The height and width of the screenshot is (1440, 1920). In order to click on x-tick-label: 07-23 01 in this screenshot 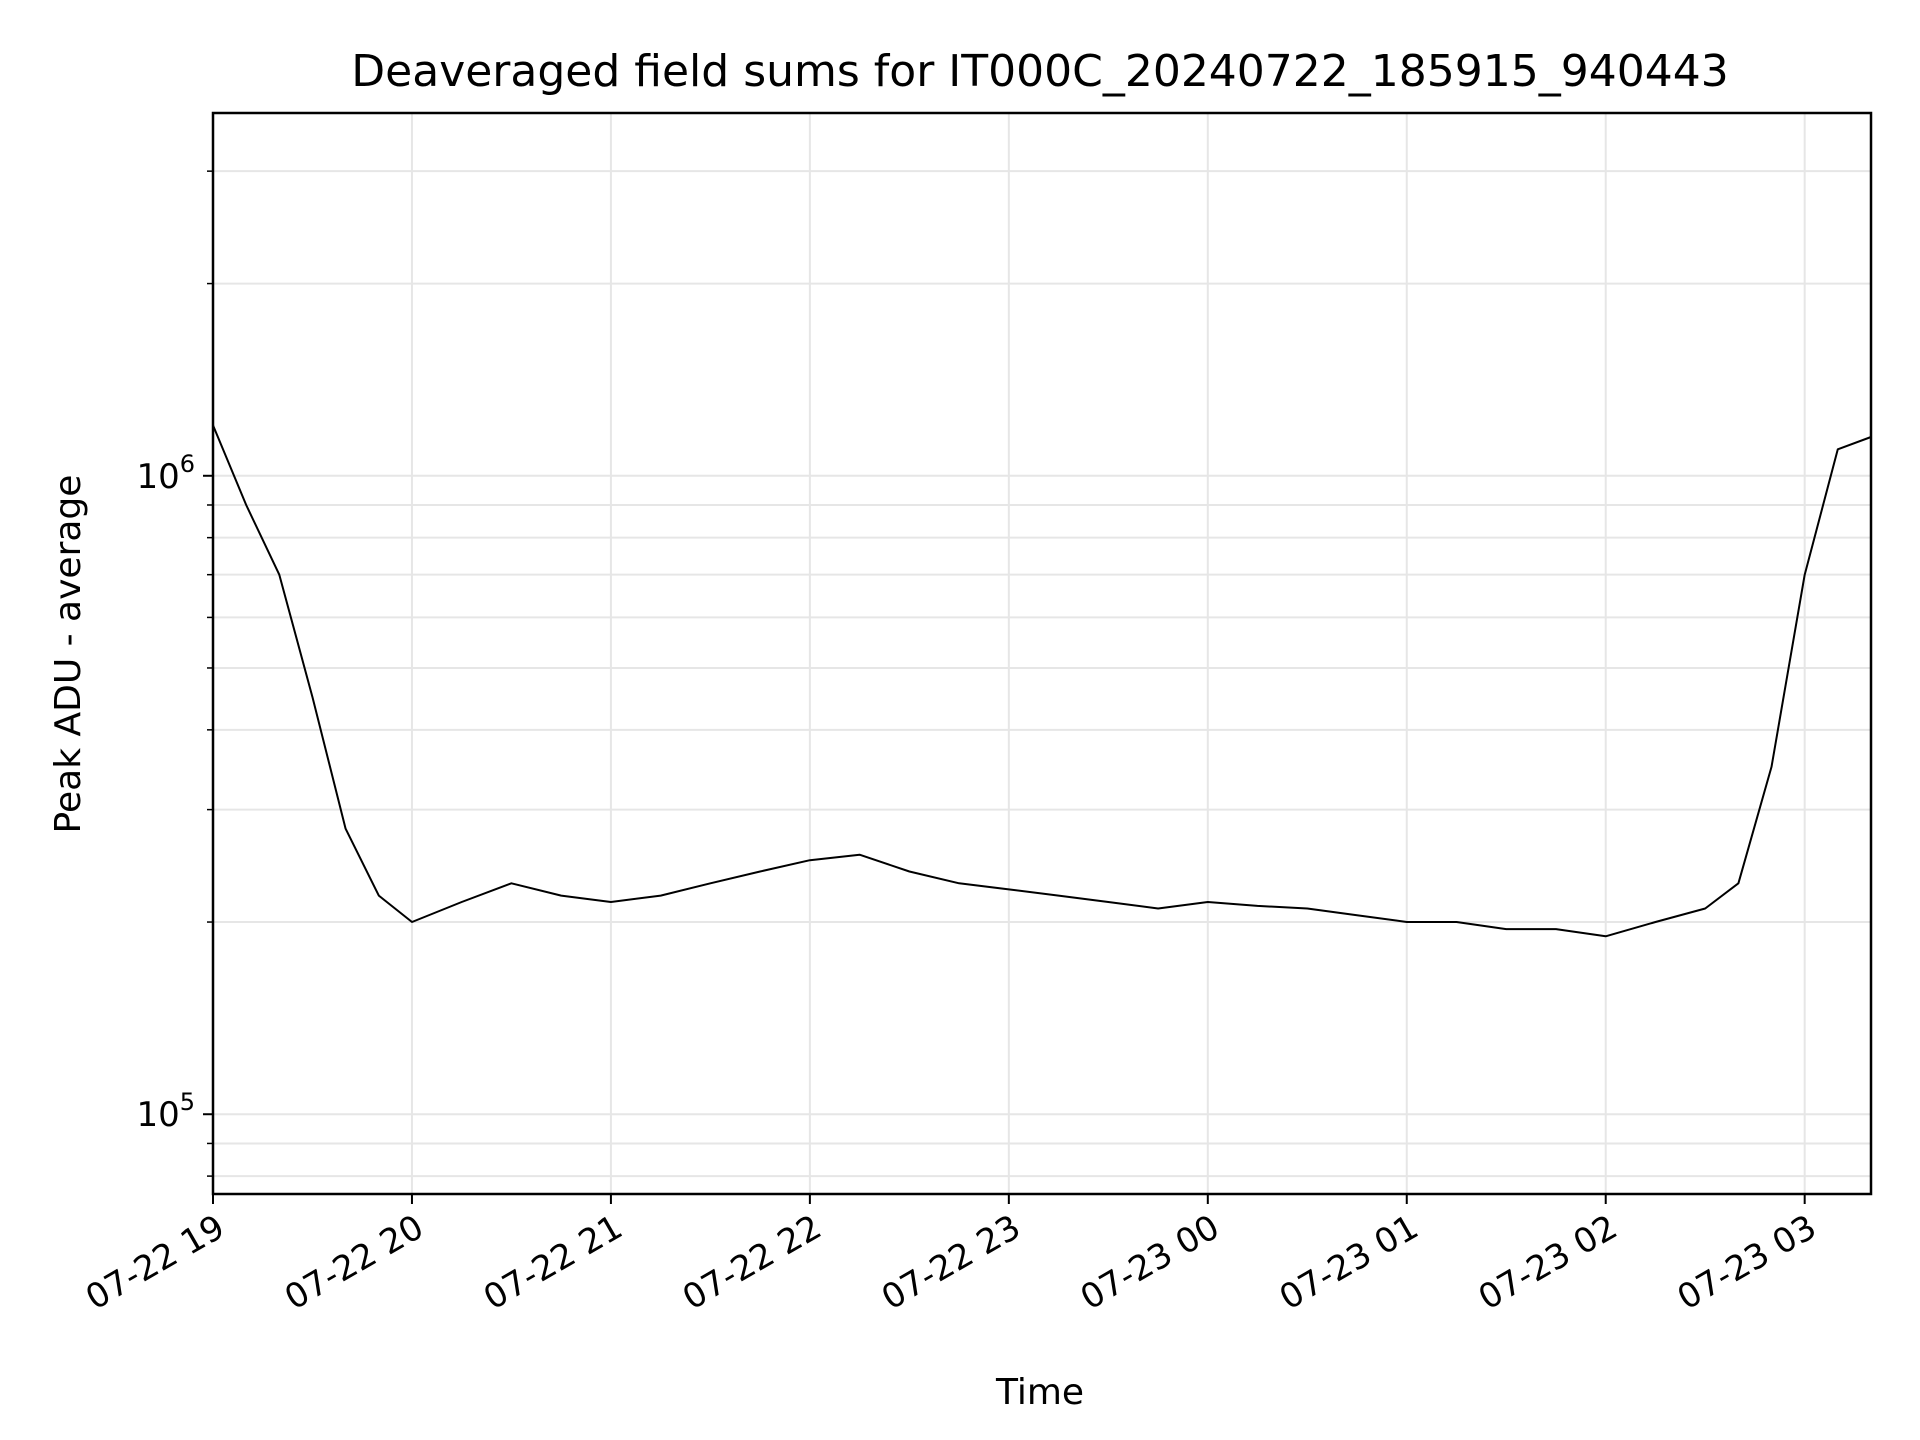, I will do `click(1349, 1262)`.